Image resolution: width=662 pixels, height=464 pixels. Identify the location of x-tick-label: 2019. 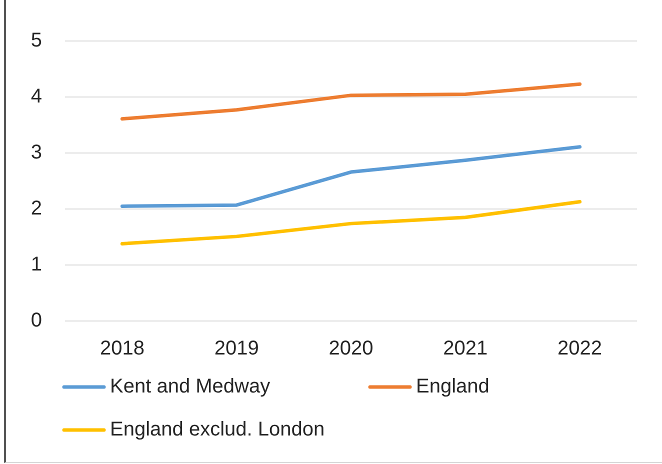
(236, 349).